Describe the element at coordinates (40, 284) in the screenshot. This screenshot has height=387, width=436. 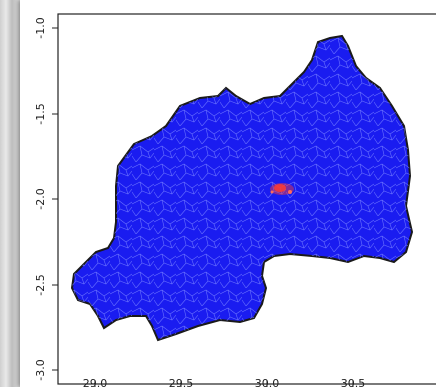
I see `y-tick-label: -2.5` at that location.